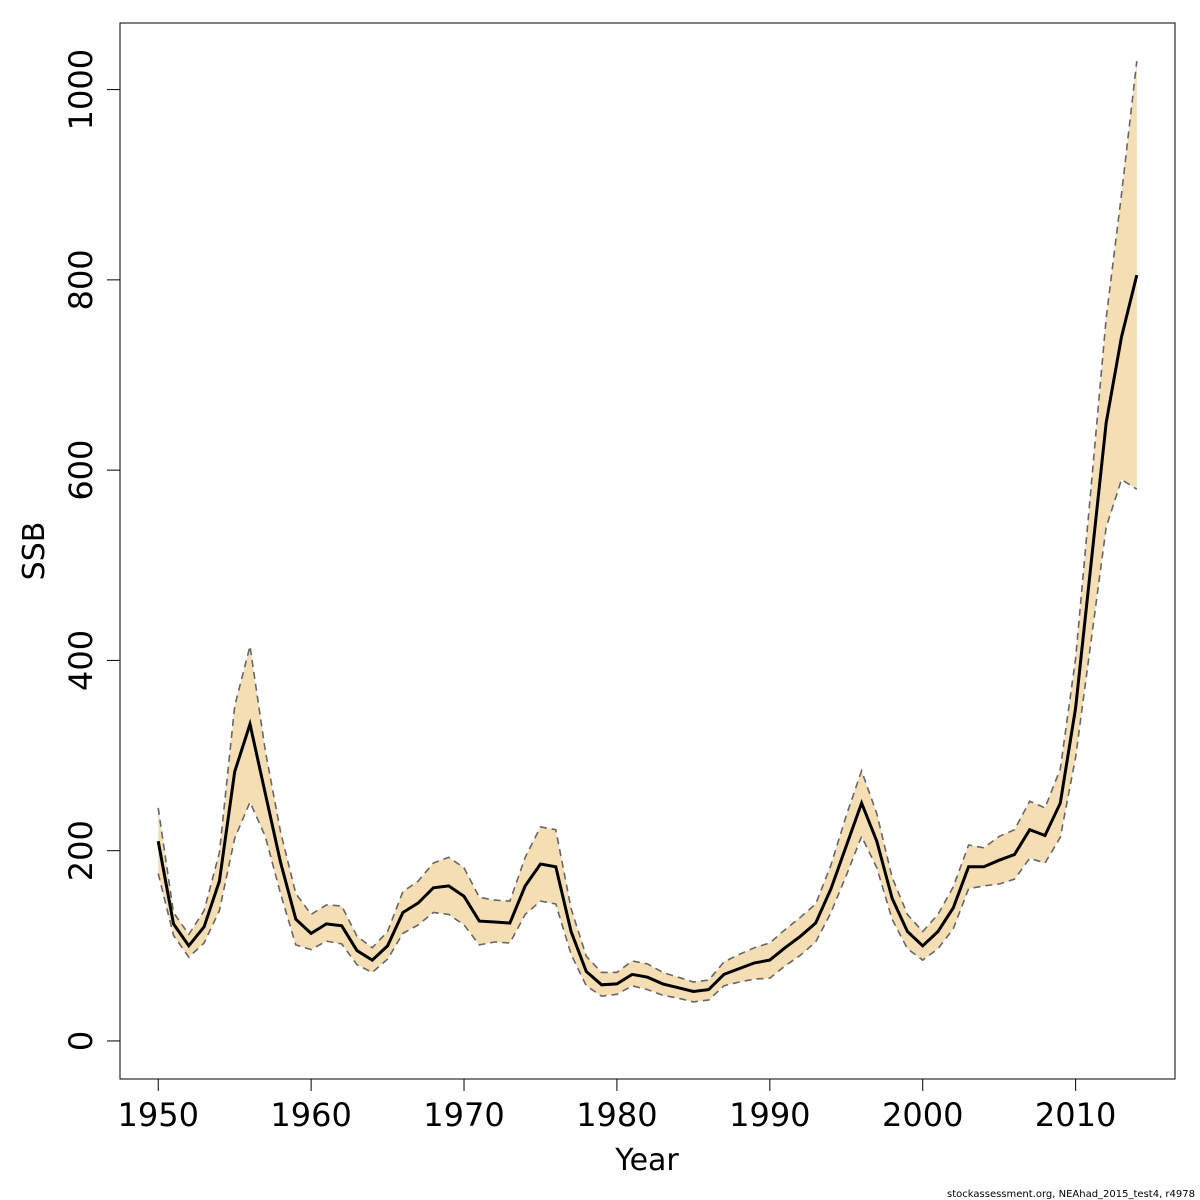 This screenshot has height=1200, width=1200. Describe the element at coordinates (646, 1160) in the screenshot. I see `x-axis-title: Year` at that location.